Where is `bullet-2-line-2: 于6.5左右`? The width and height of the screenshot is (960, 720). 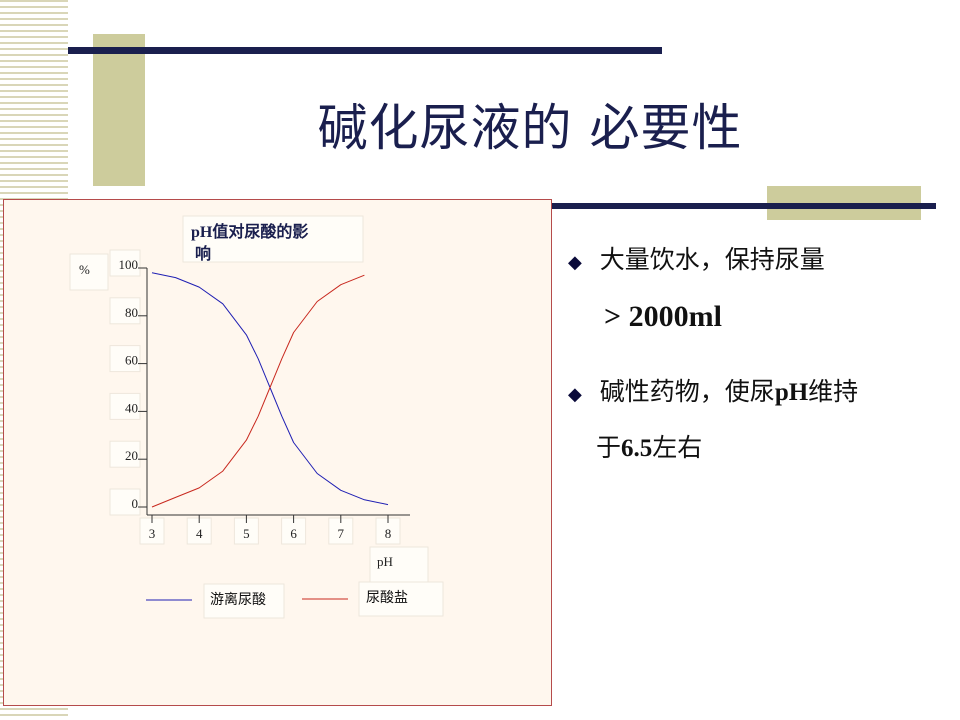 bullet-2-line-2: 于6.5左右 is located at coordinates (649, 446).